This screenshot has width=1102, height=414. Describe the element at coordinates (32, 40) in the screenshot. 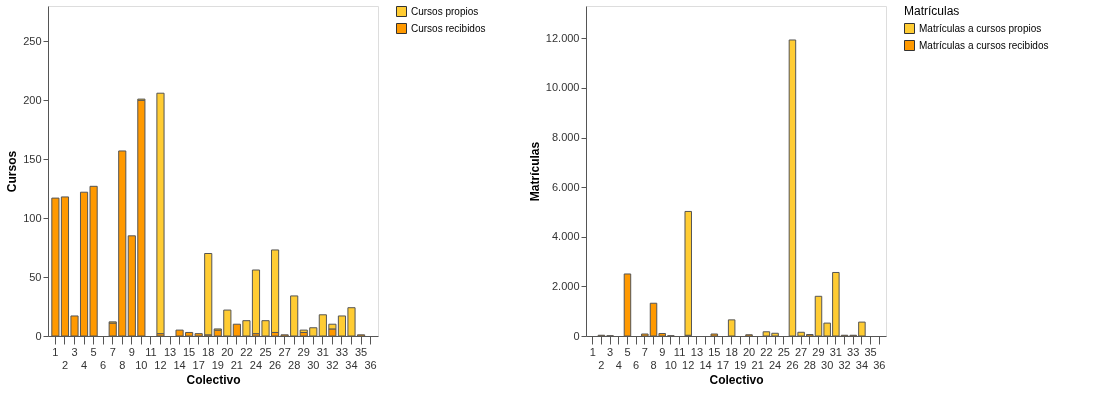

I see `y-tick-label: 250` at that location.